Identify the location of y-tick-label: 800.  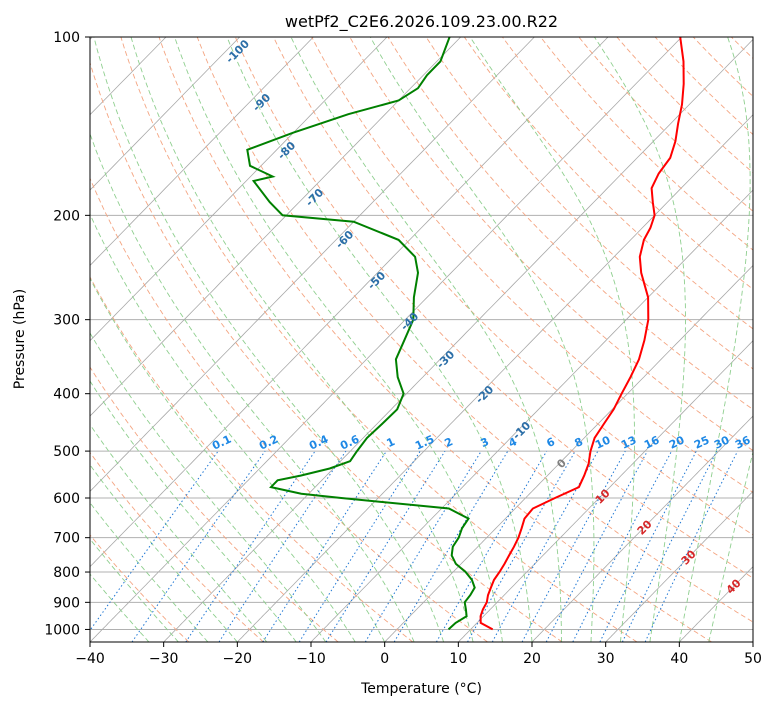
(66, 573).